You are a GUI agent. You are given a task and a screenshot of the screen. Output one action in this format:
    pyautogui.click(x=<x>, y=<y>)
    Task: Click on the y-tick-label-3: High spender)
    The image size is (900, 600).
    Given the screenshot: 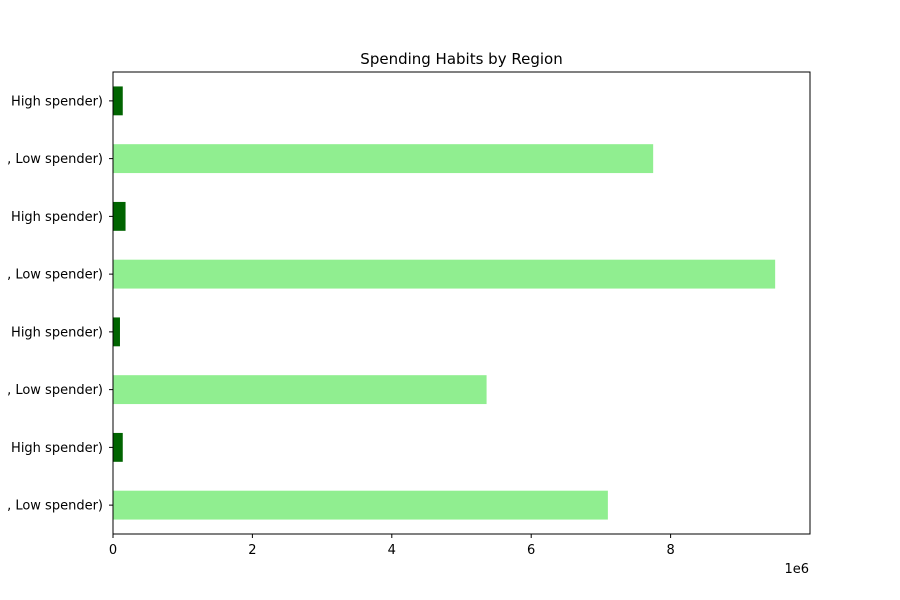 What is the action you would take?
    pyautogui.click(x=57, y=332)
    